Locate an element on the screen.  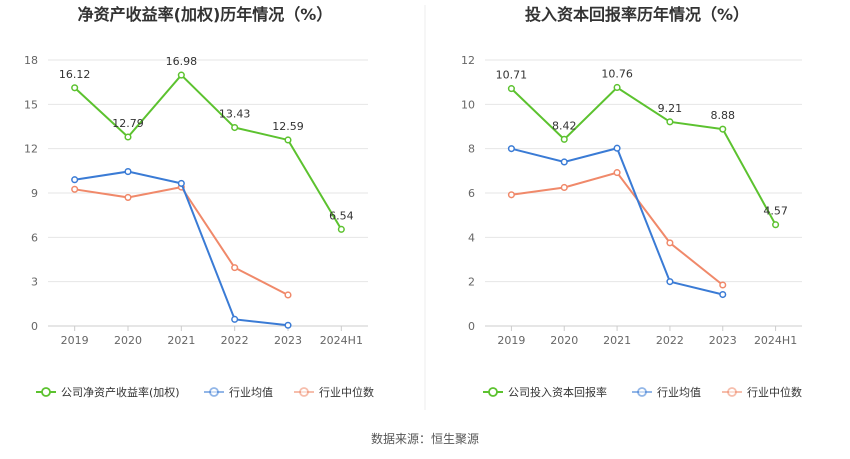
data-label: 16.12 is located at coordinates (75, 74).